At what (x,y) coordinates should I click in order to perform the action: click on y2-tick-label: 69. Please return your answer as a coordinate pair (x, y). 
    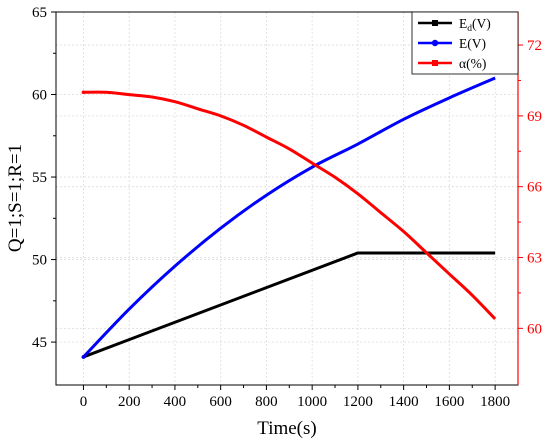
    Looking at the image, I should click on (534, 117).